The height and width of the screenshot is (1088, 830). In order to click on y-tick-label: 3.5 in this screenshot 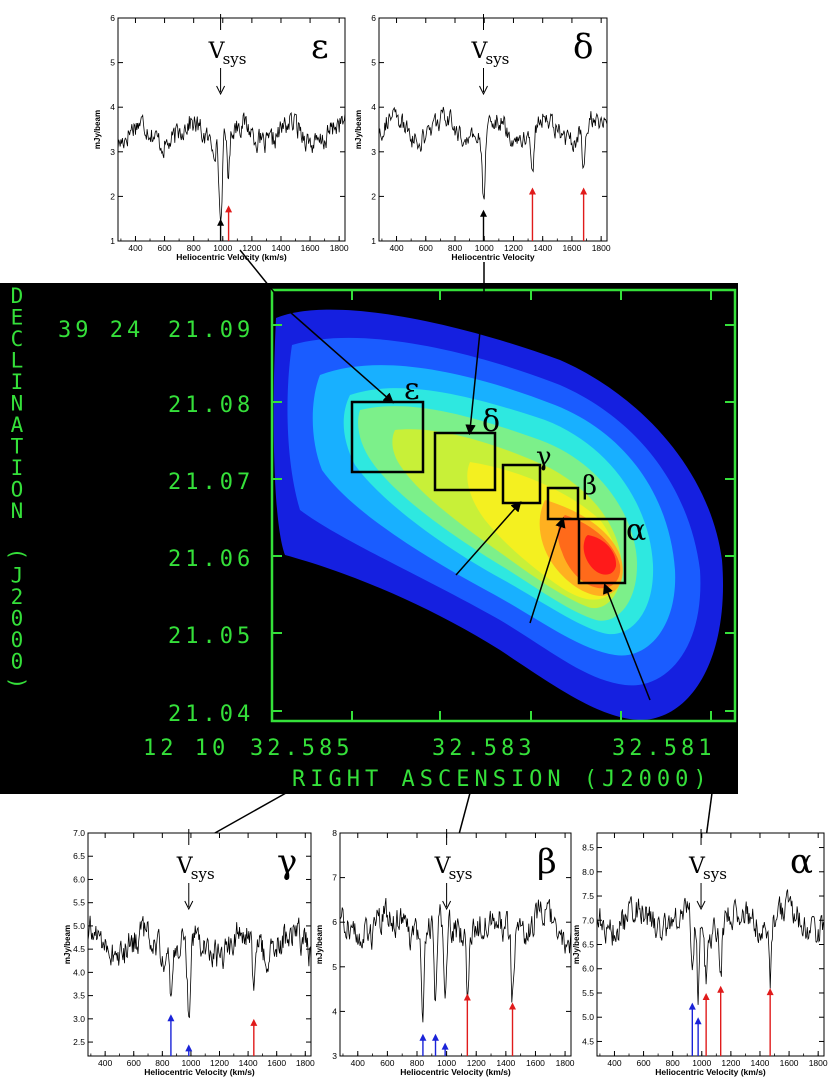, I will do `click(79, 996)`.